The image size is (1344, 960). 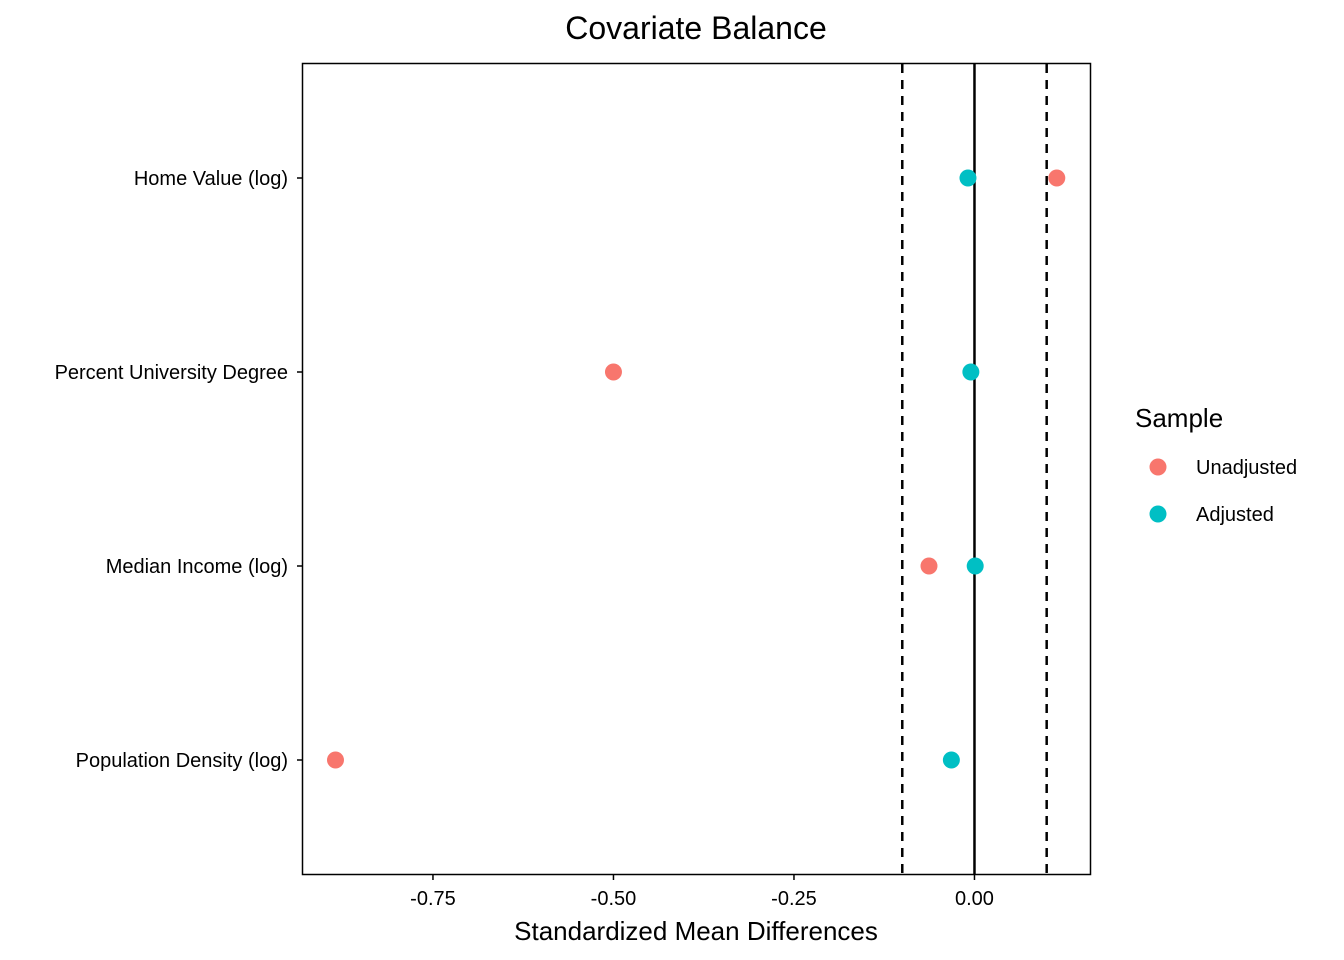 I want to click on x-tick-label: 0.00, so click(x=974, y=899).